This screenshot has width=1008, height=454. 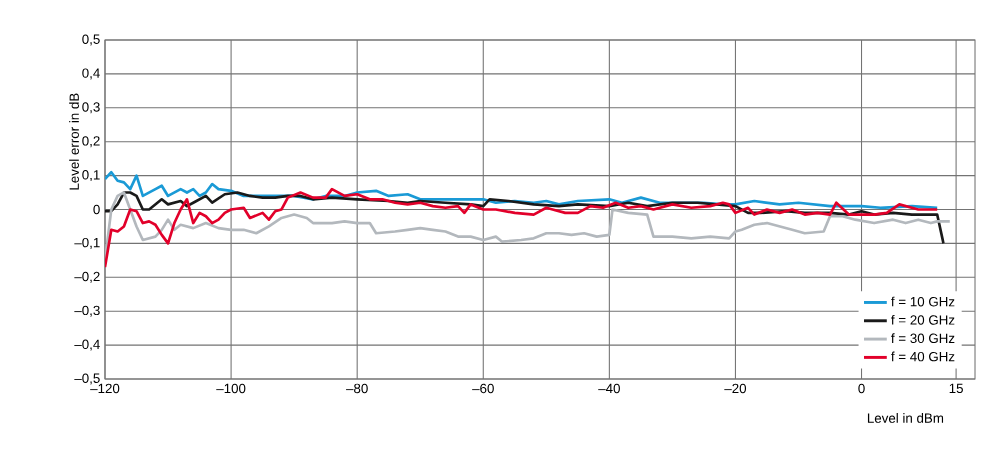 What do you see at coordinates (905, 418) in the screenshot?
I see `x-axis-title: Level in dBm` at bounding box center [905, 418].